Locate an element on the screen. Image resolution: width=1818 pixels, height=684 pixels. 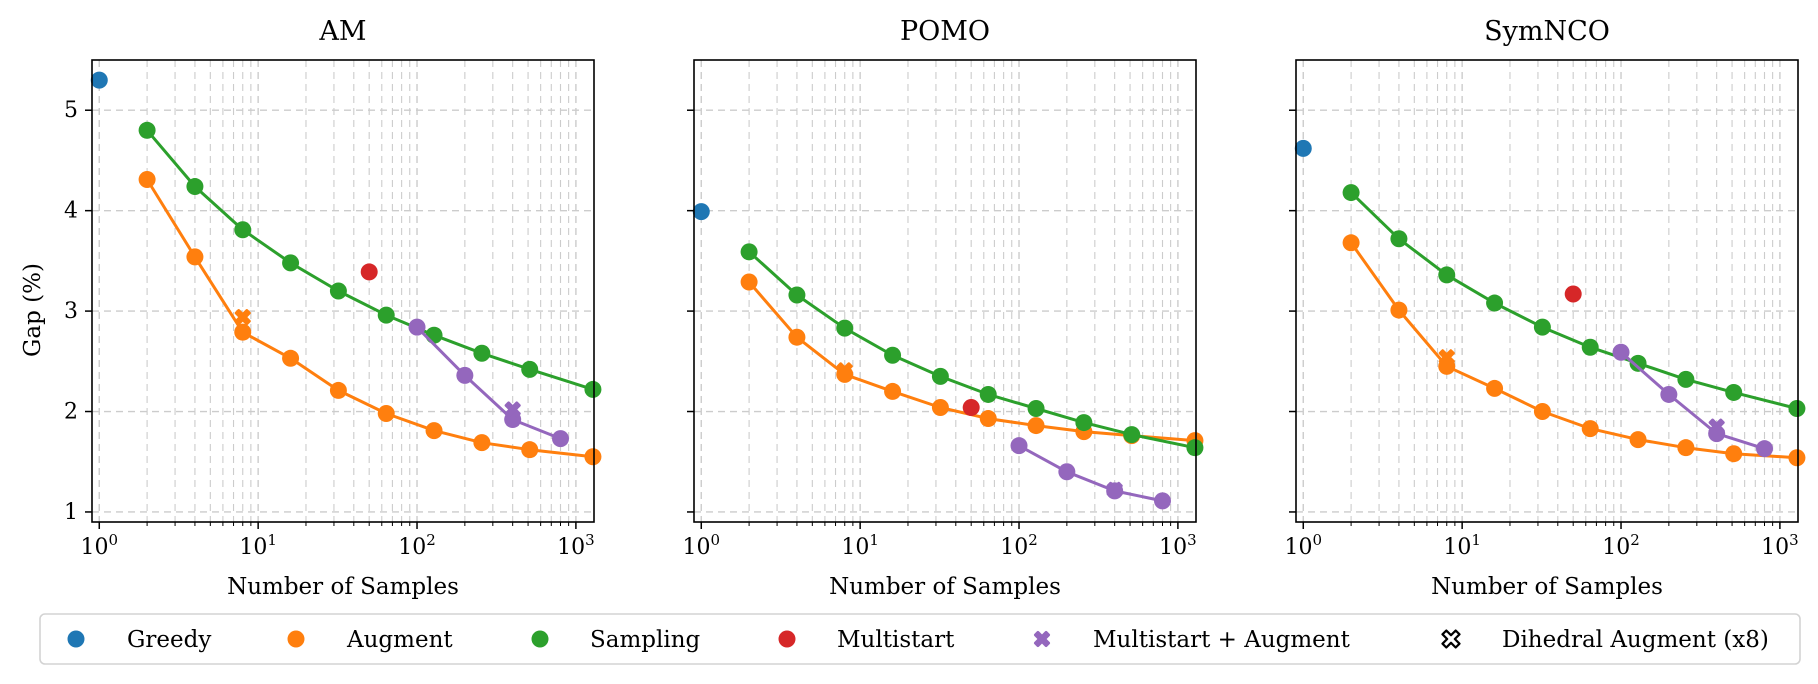
legend-item-sampling: Sampling is located at coordinates (616, 640).